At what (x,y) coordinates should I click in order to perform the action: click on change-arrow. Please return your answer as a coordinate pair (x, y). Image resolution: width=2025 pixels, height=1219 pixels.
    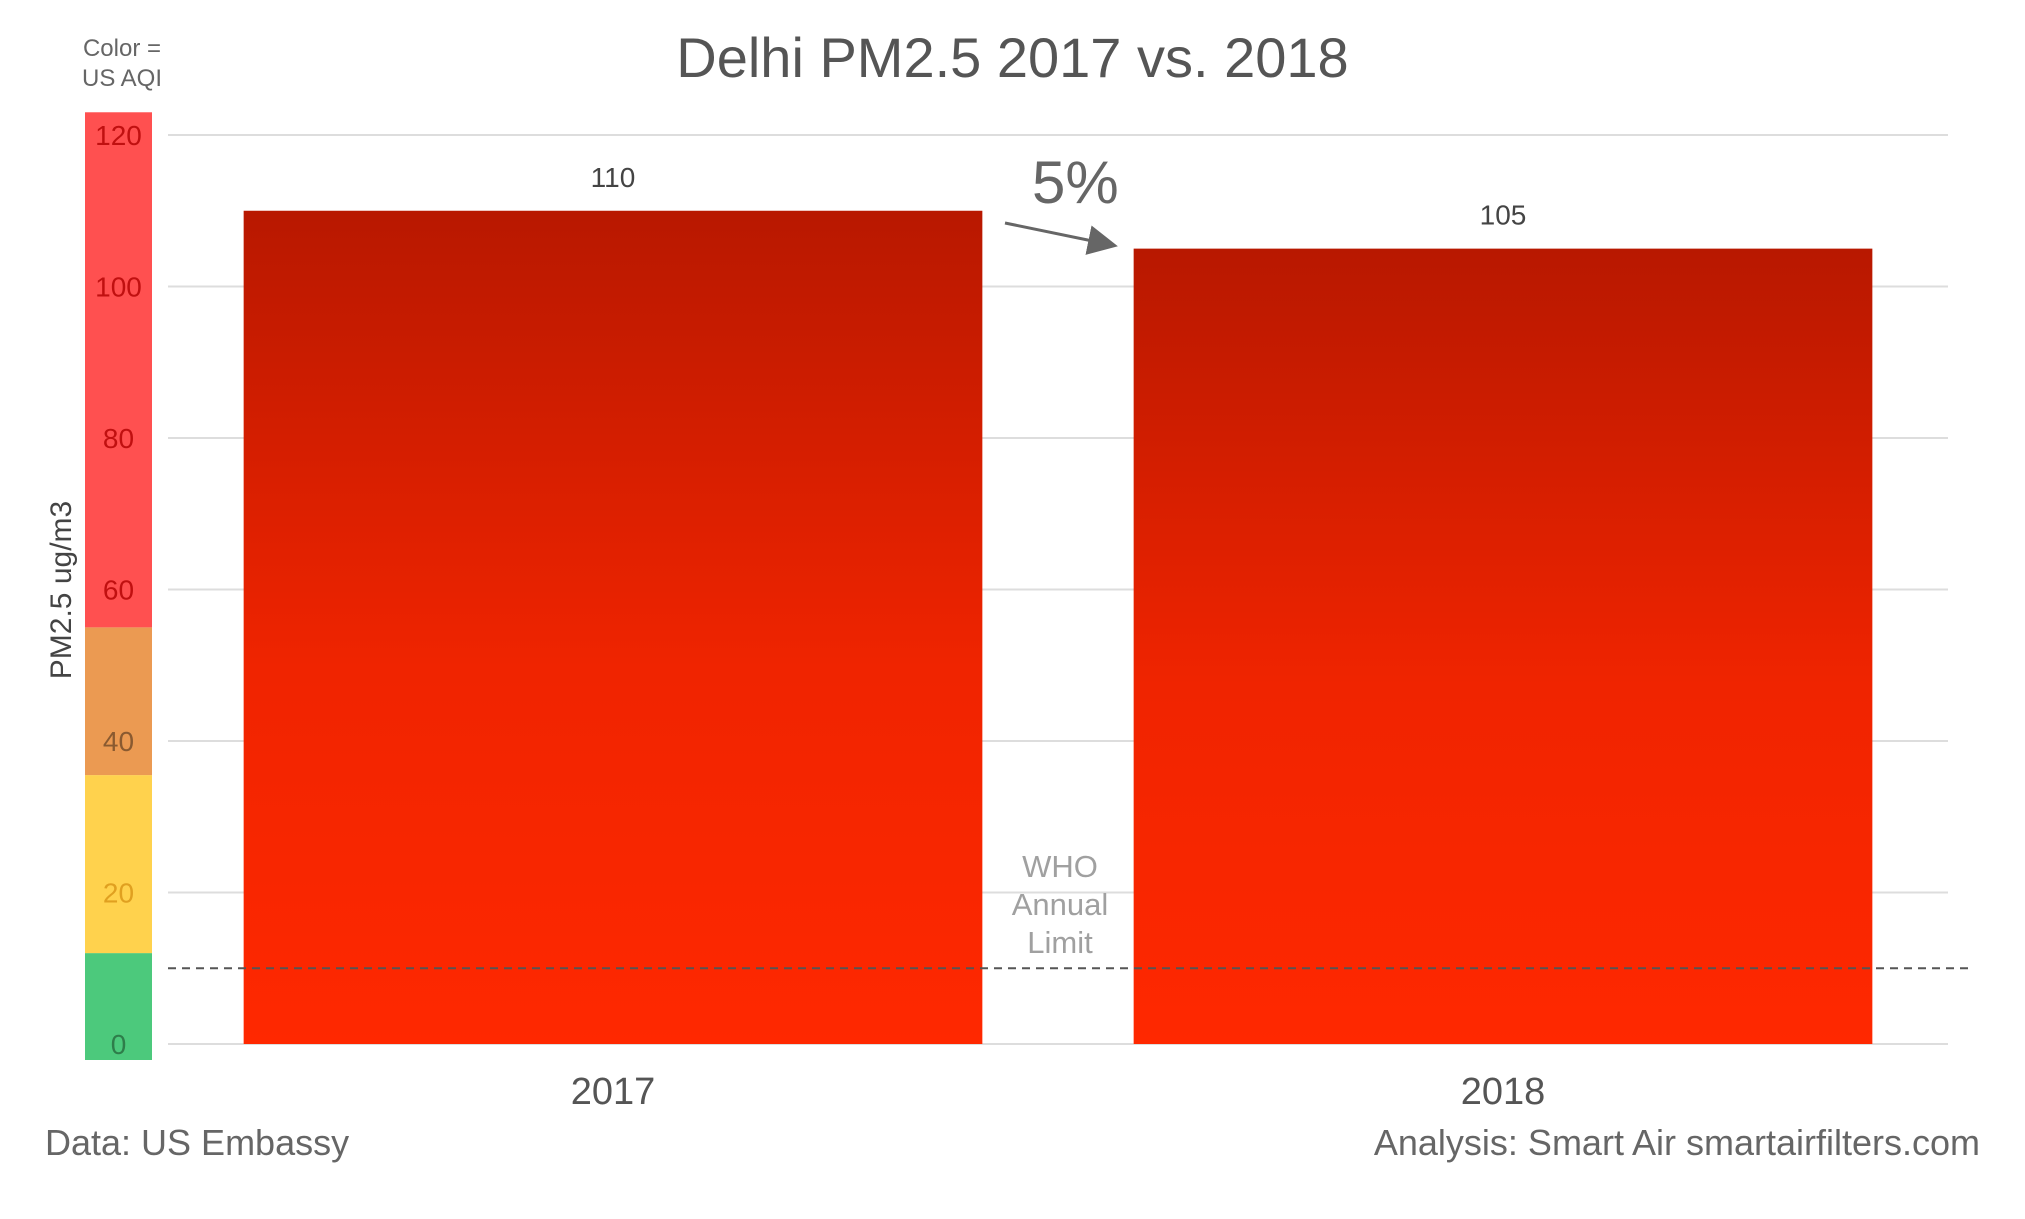
    Looking at the image, I should click on (1061, 238).